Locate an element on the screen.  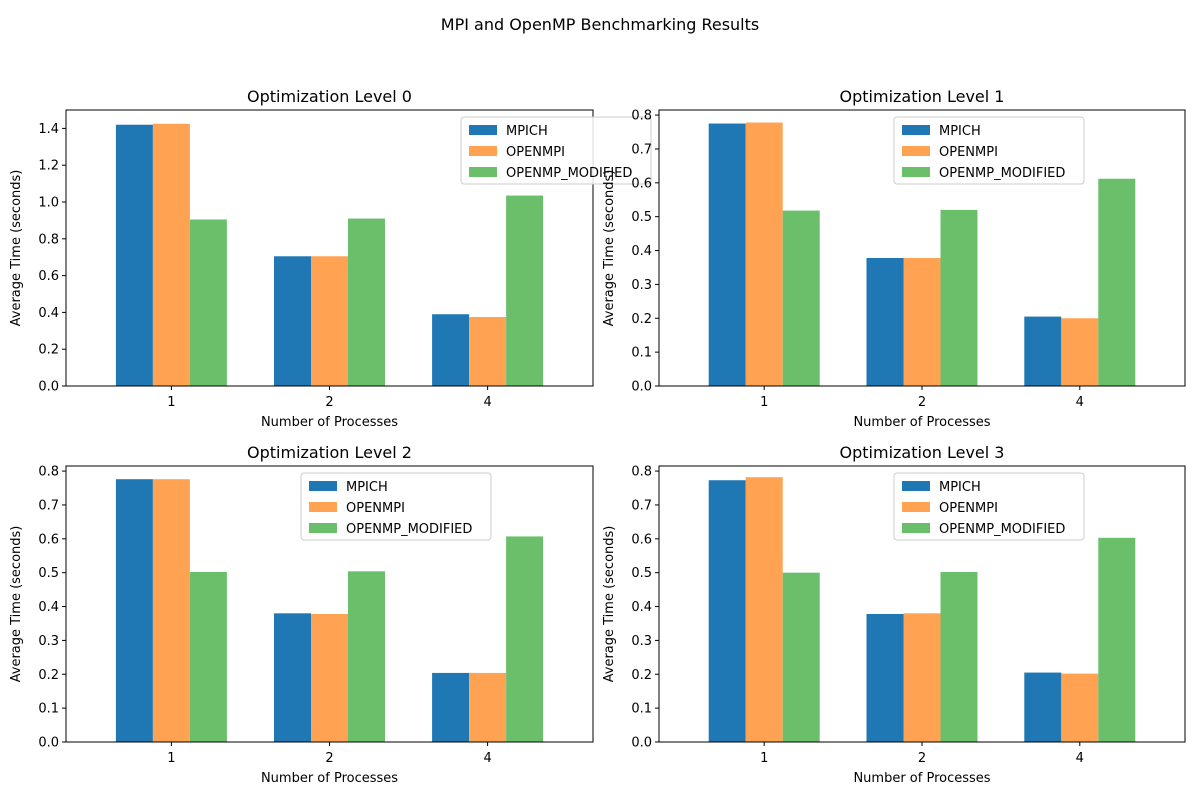
y-tick-label: 0.3 is located at coordinates (641, 285).